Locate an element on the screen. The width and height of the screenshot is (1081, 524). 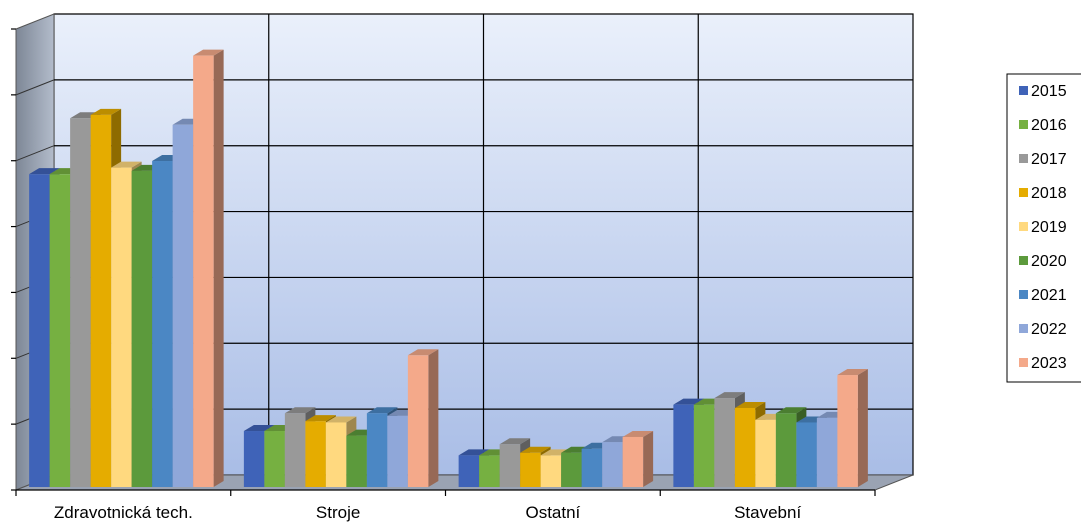
legend-item: 2016 is located at coordinates (1043, 125).